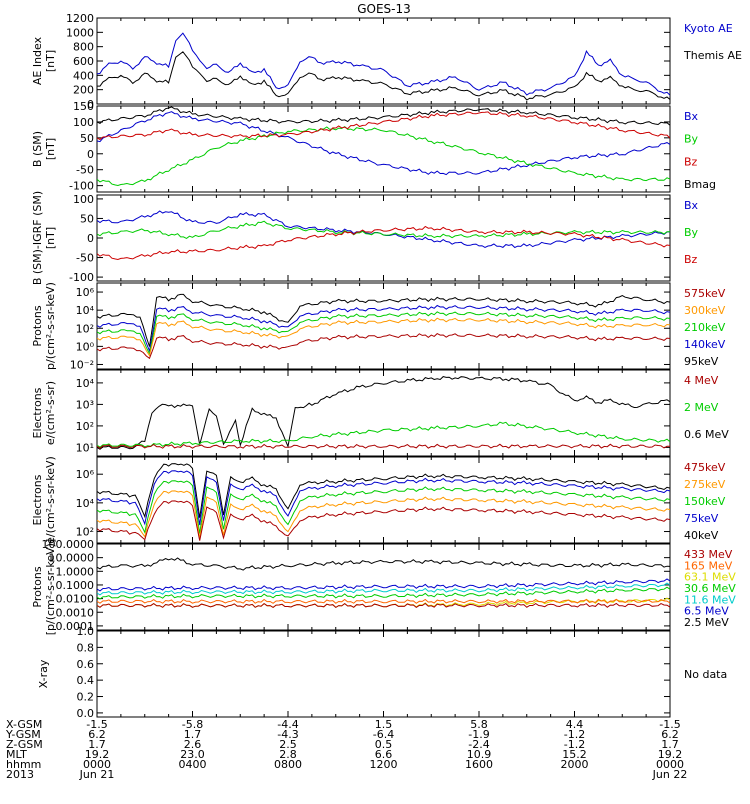 Image resolution: width=750 pixels, height=804 pixels. Describe the element at coordinates (97, 774) in the screenshot. I see `ephemeris-value: Jun 21` at that location.